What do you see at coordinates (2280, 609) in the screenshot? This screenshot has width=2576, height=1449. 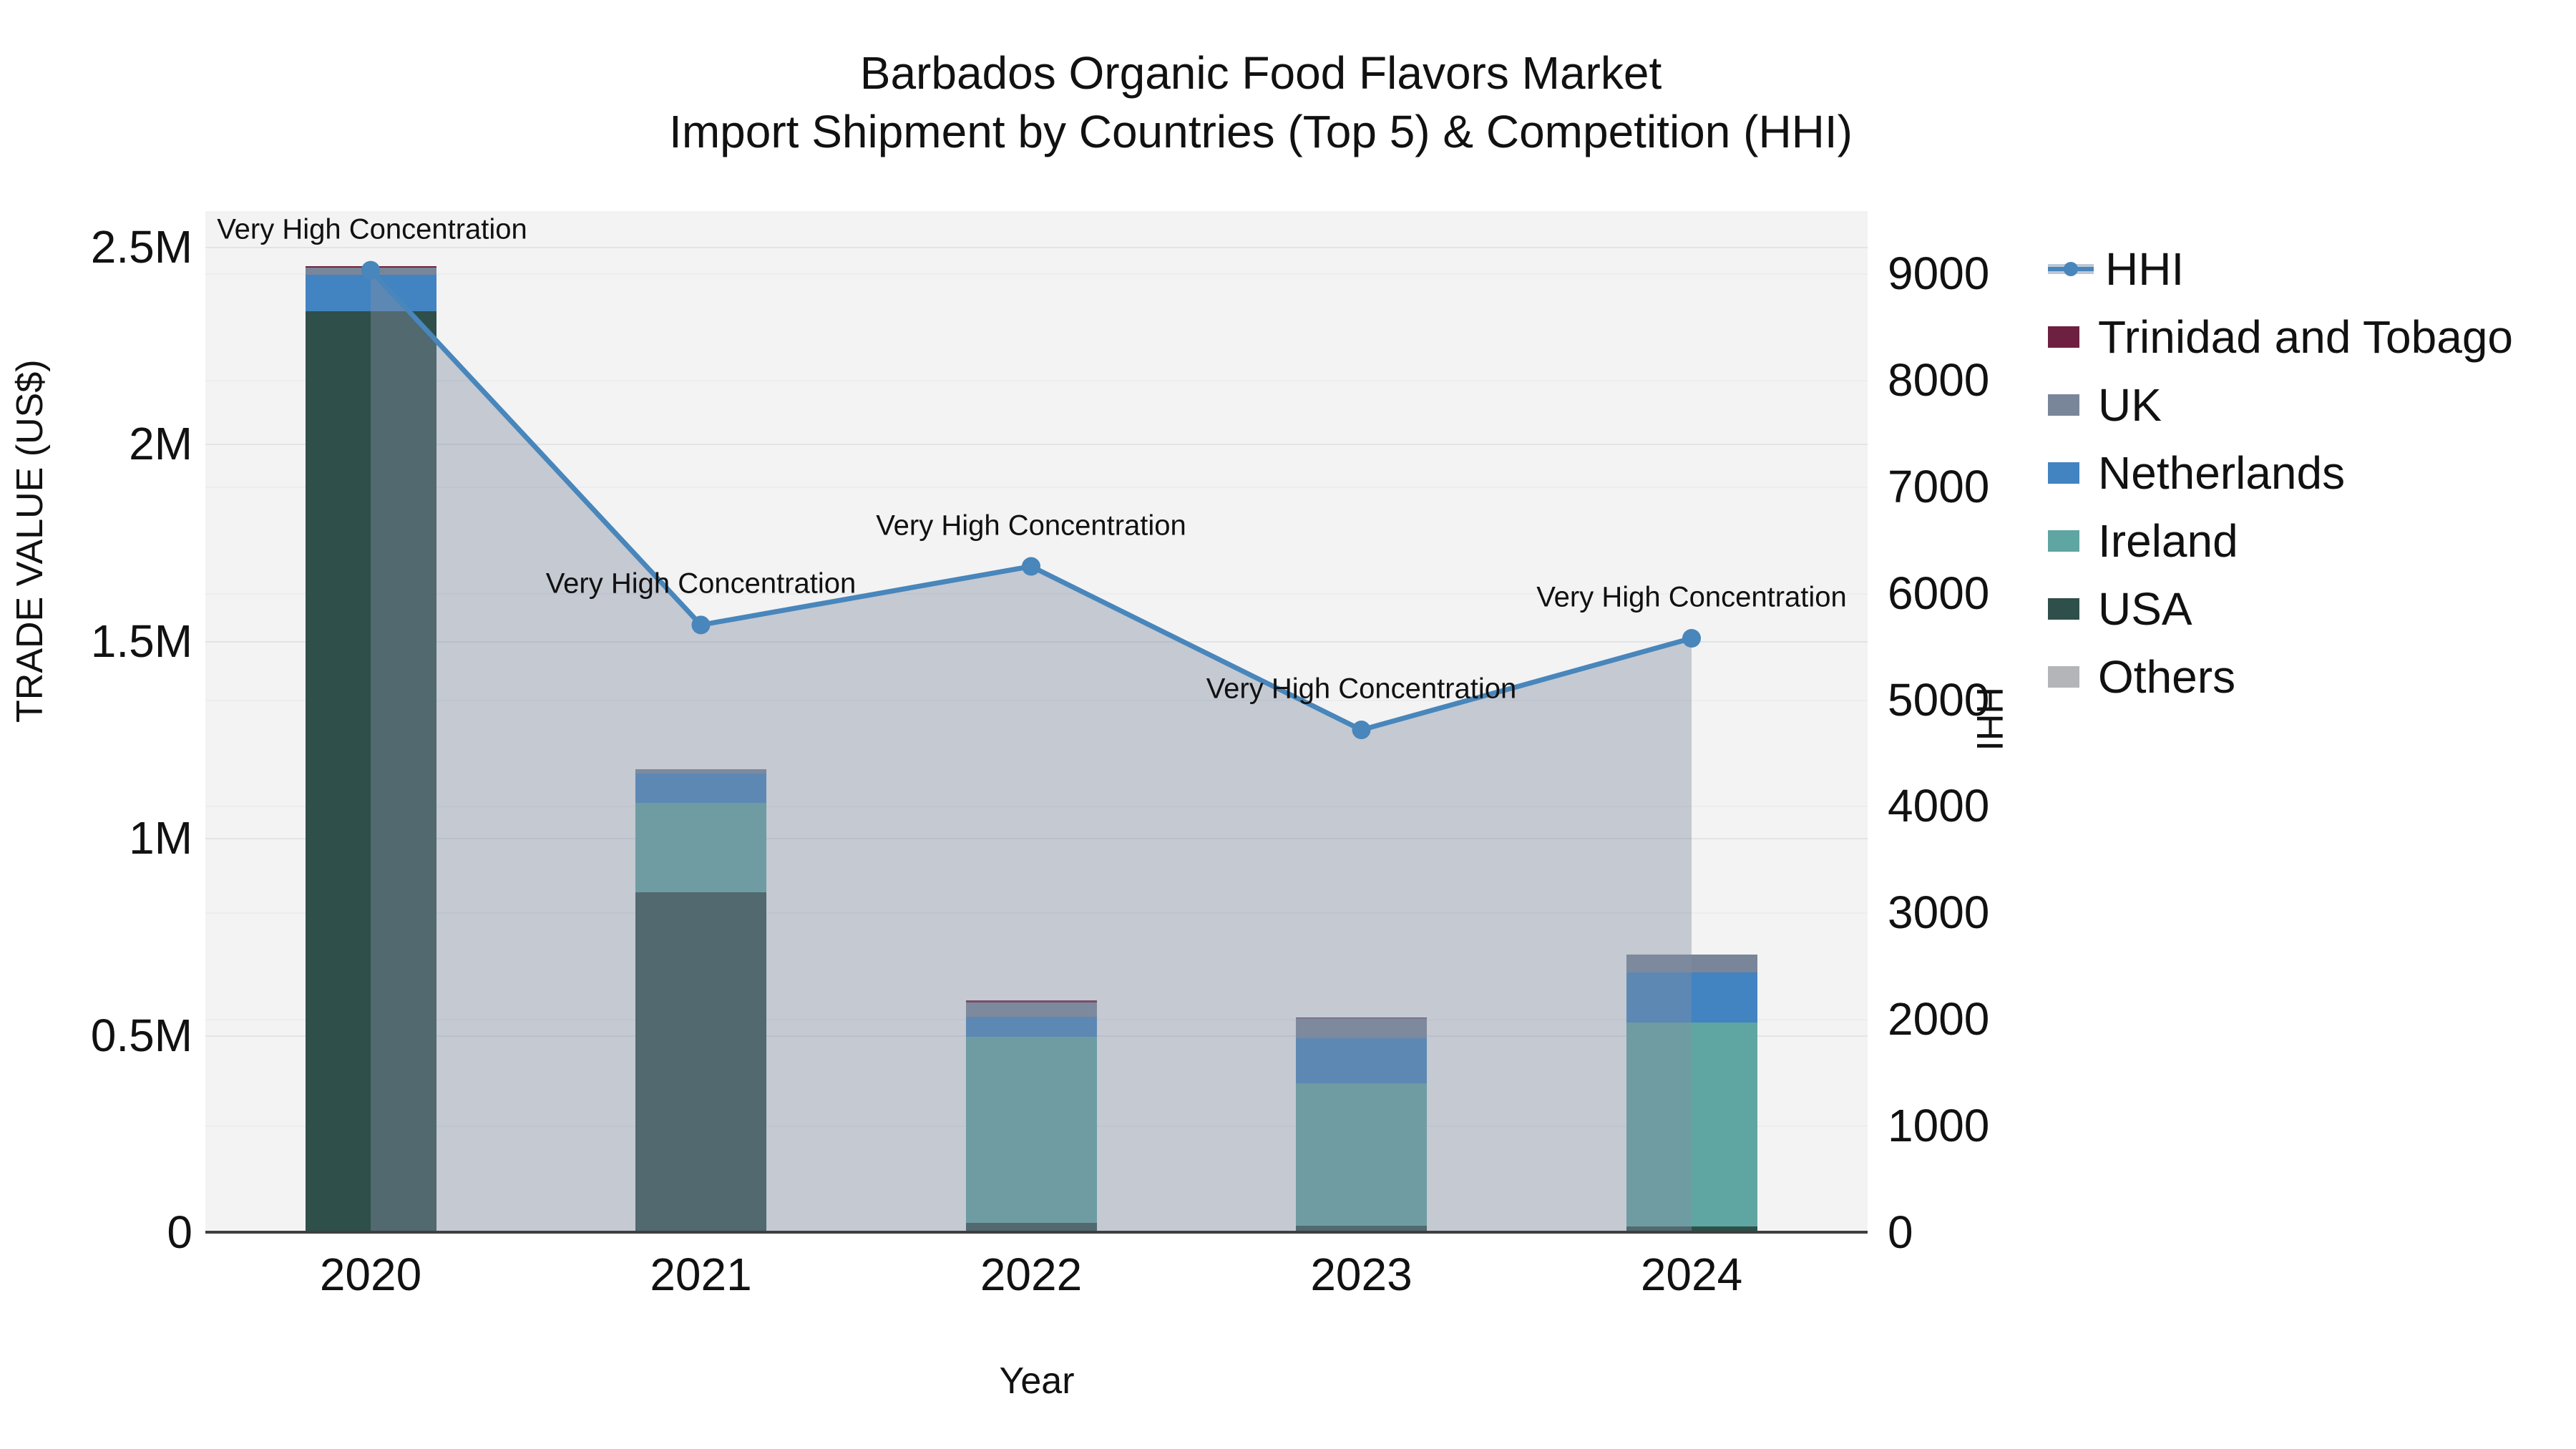 I see `legend-item-usa: USA` at bounding box center [2280, 609].